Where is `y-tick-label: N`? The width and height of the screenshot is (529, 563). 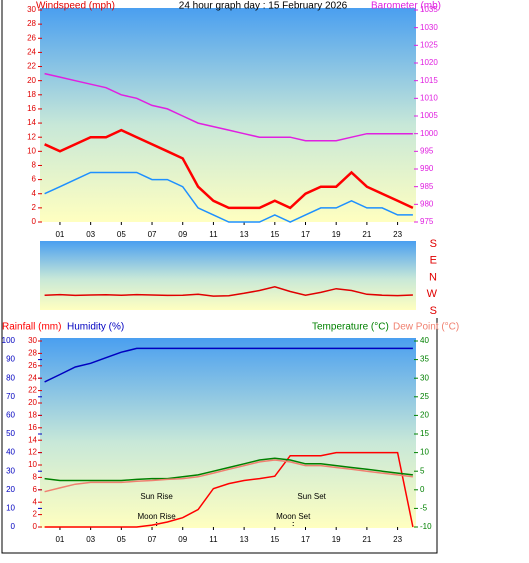
y-tick-label: N is located at coordinates (433, 277).